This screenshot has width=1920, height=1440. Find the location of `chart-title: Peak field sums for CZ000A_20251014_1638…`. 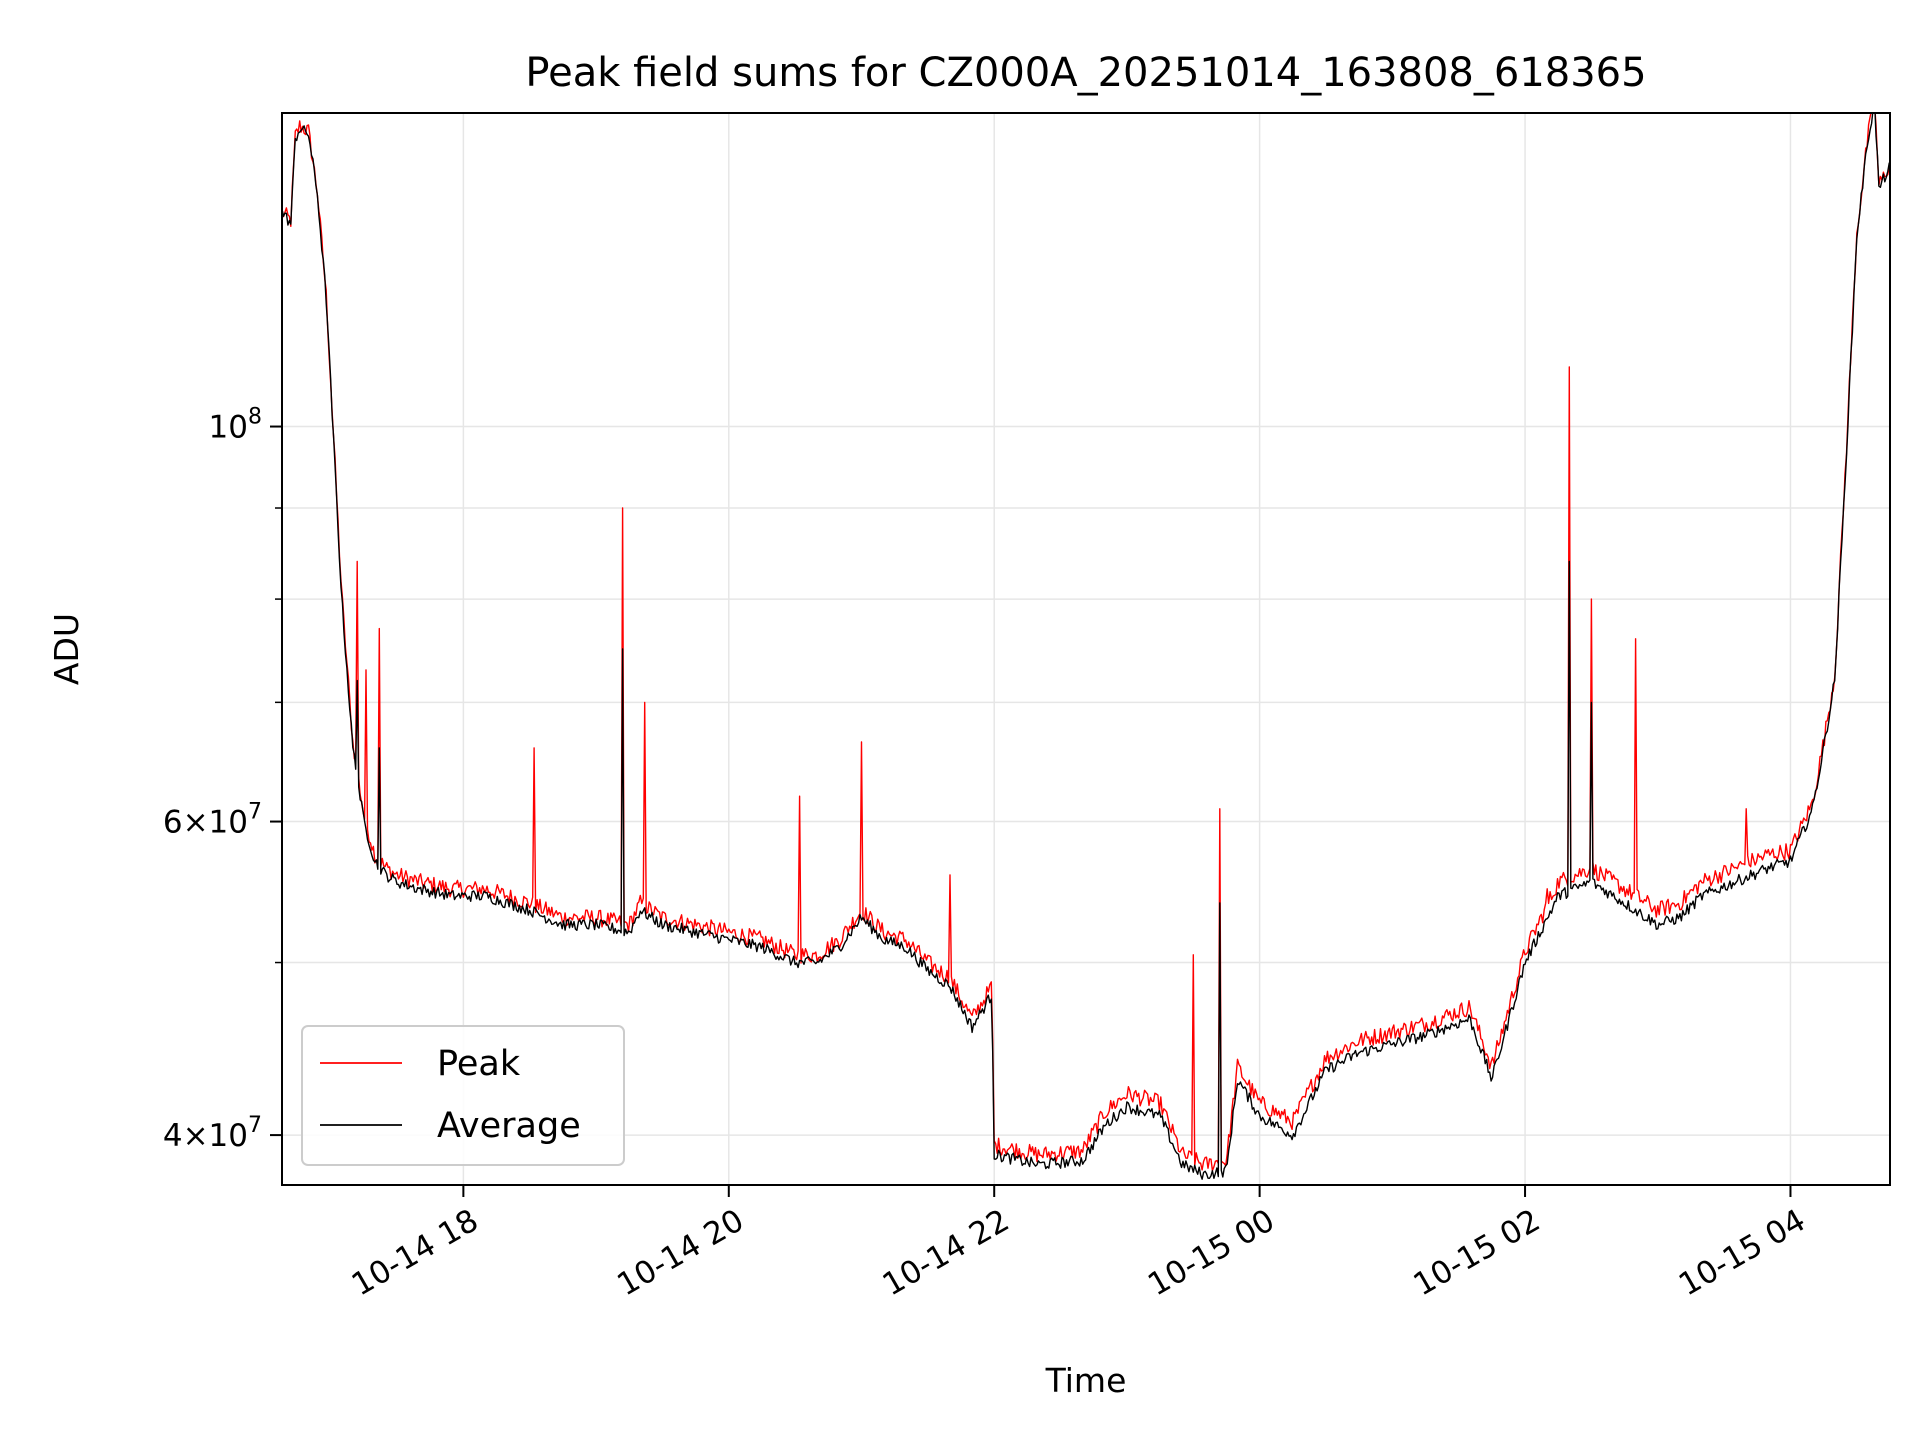

chart-title: Peak field sums for CZ000A_20251014_1638… is located at coordinates (1085, 73).